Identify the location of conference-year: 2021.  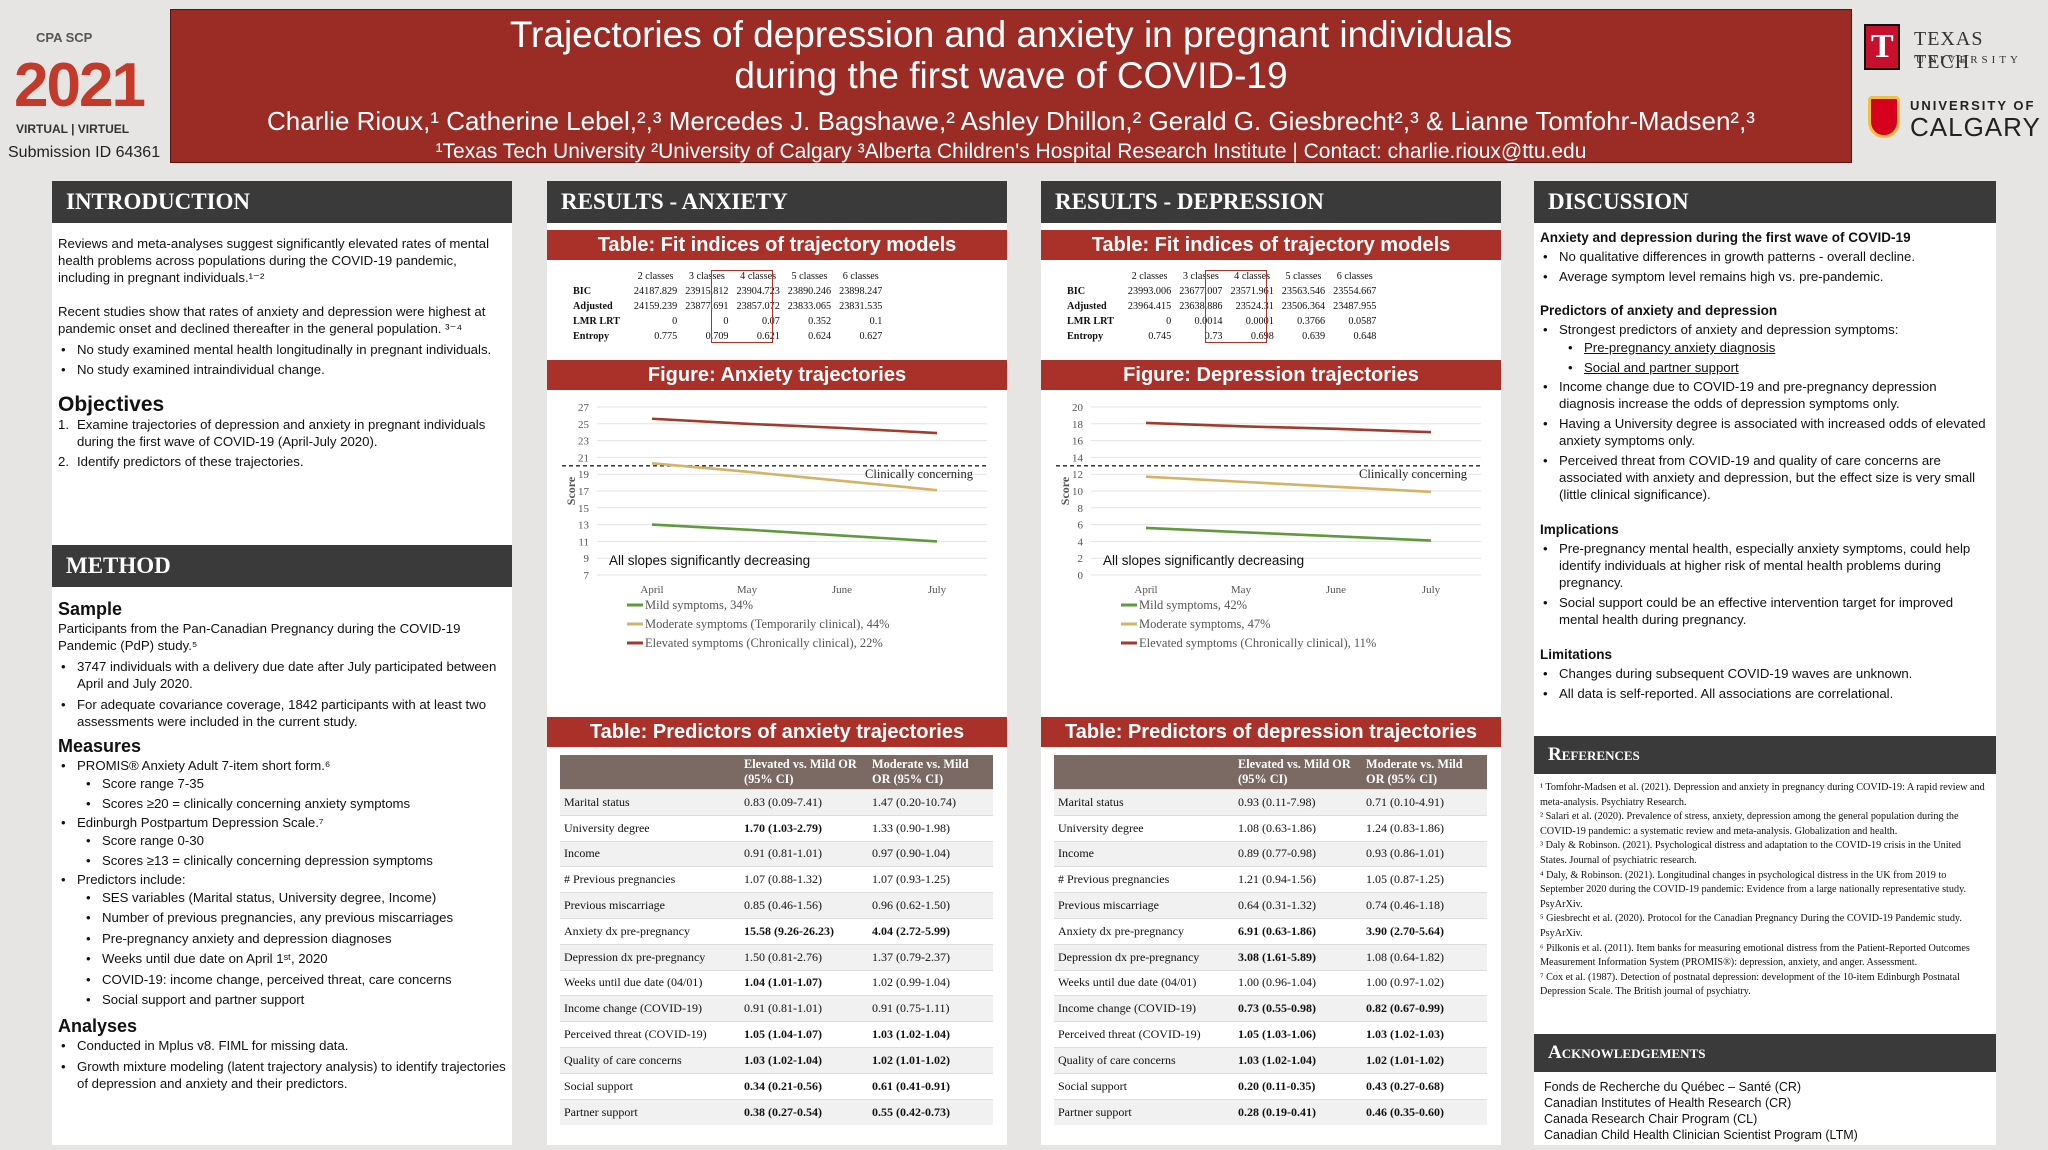
(80, 85).